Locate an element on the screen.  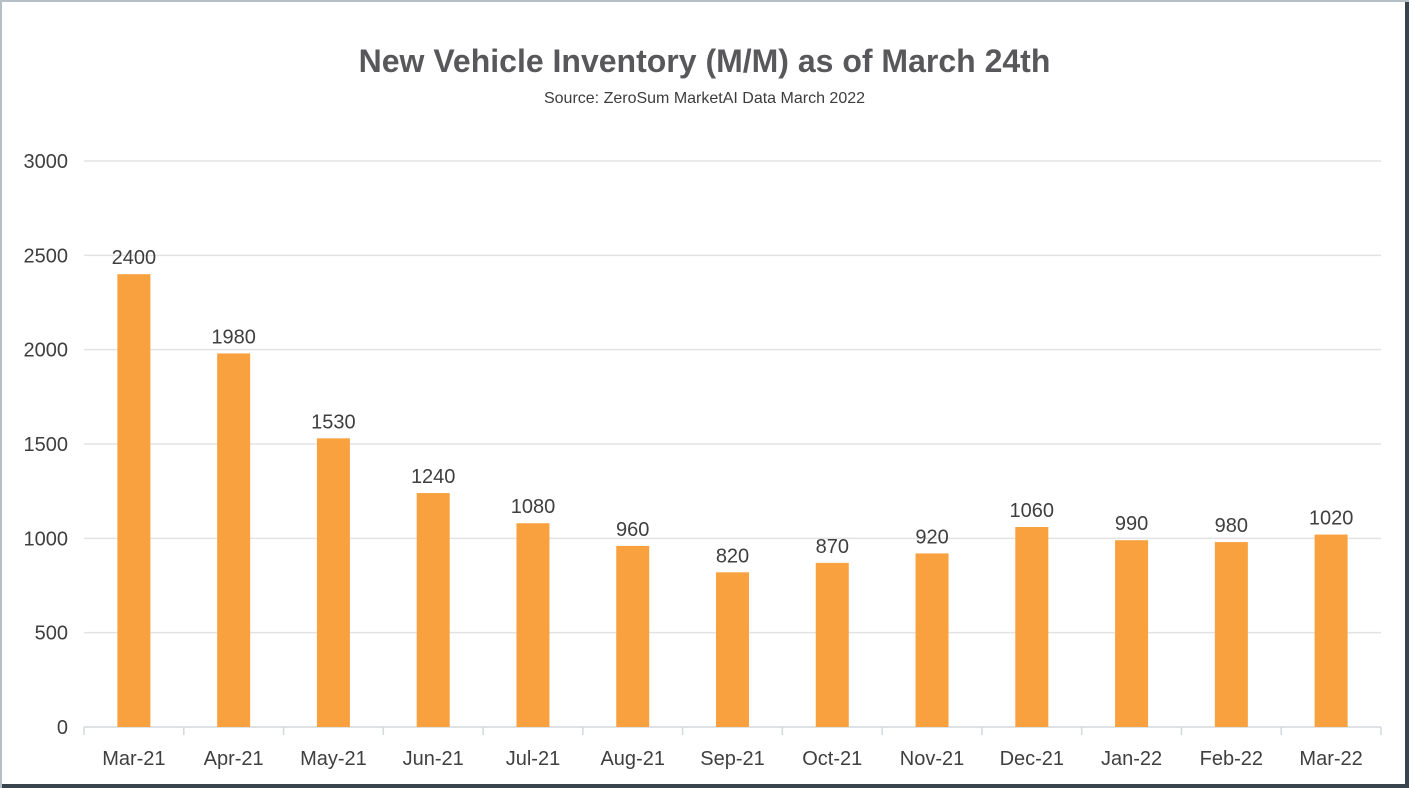
x-axis-tick-label: May-21 is located at coordinates (333, 759).